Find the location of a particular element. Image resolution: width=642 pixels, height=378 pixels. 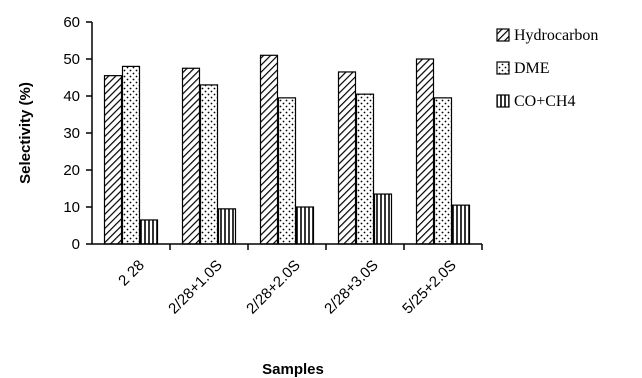

x-axis-ticks: 2 28 2/28+1.0S 2/28+2.0S 2/28+3.0S 5/25+2.0S is located at coordinates (299, 281).